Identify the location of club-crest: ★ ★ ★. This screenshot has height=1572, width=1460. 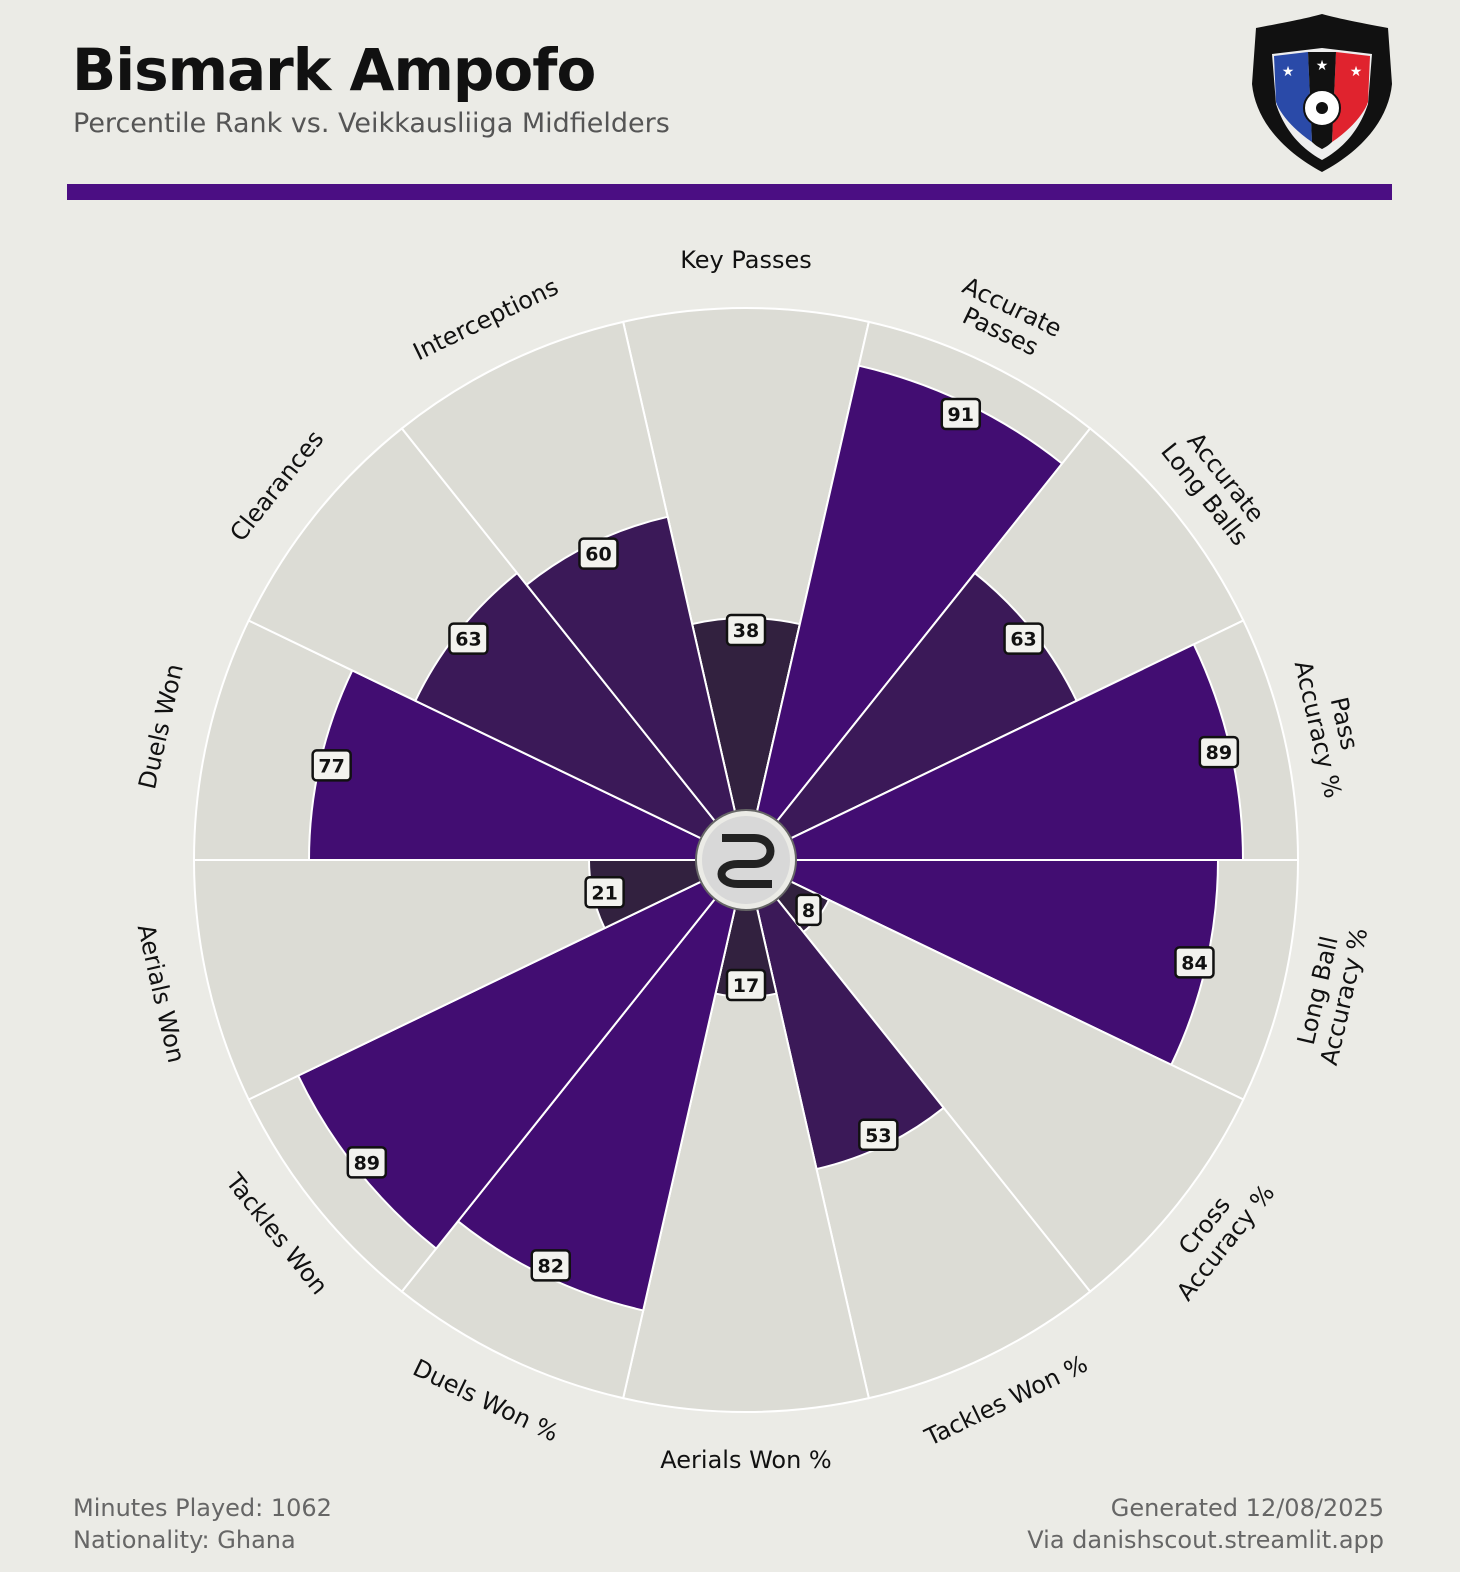
(1322, 93).